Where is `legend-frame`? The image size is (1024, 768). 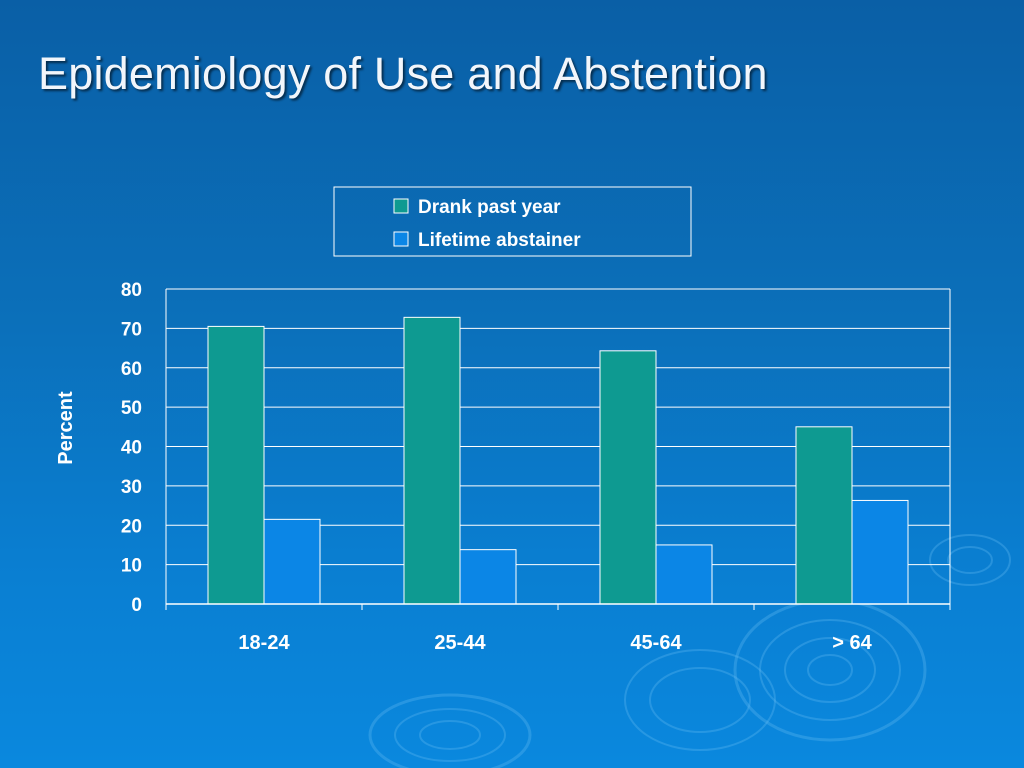
legend-frame is located at coordinates (512, 221).